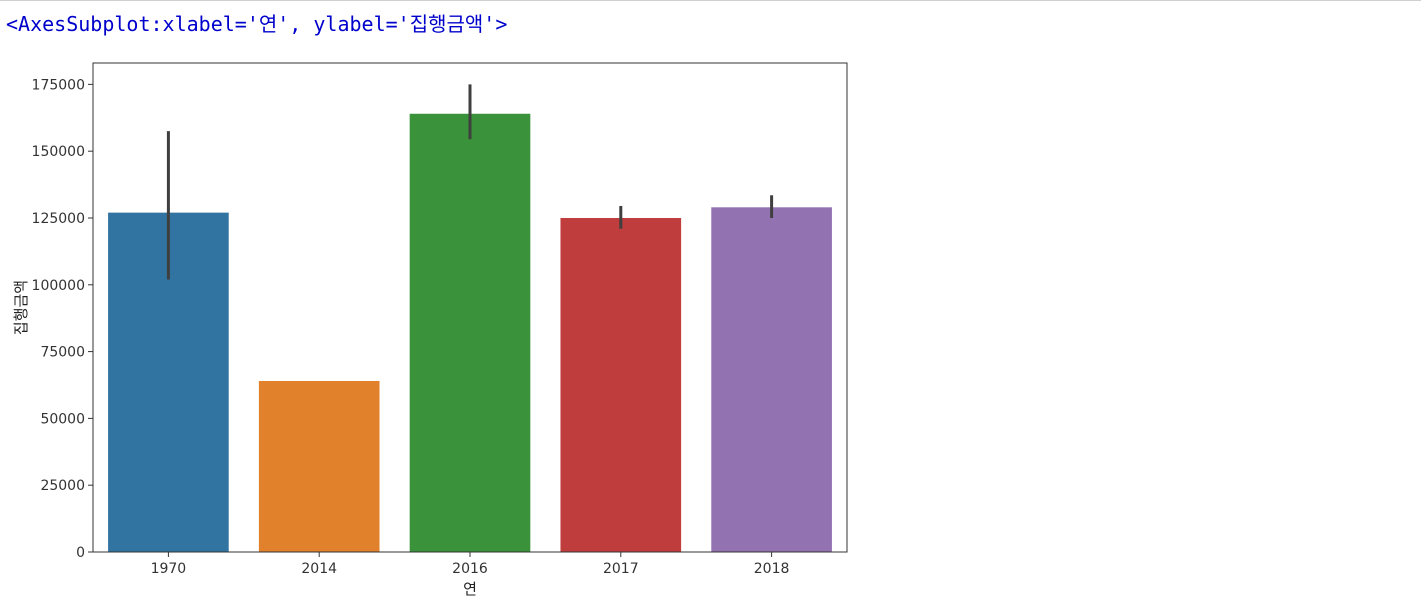 This screenshot has width=1421, height=601. I want to click on y-tick-label-50000: 50000, so click(62, 419).